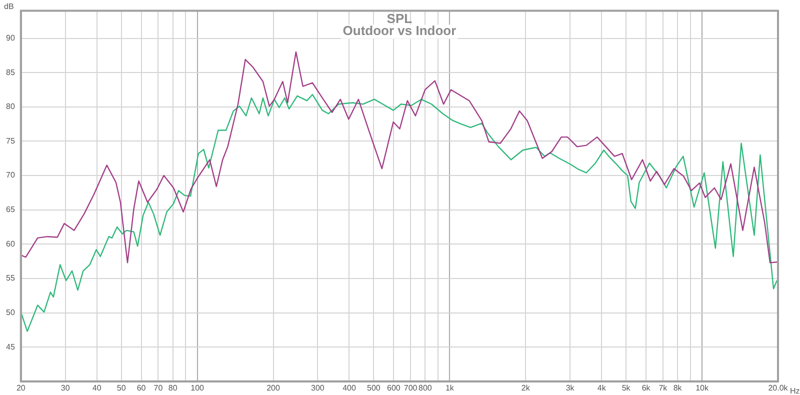  What do you see at coordinates (393, 387) in the screenshot?
I see `x-tick-label: 600` at bounding box center [393, 387].